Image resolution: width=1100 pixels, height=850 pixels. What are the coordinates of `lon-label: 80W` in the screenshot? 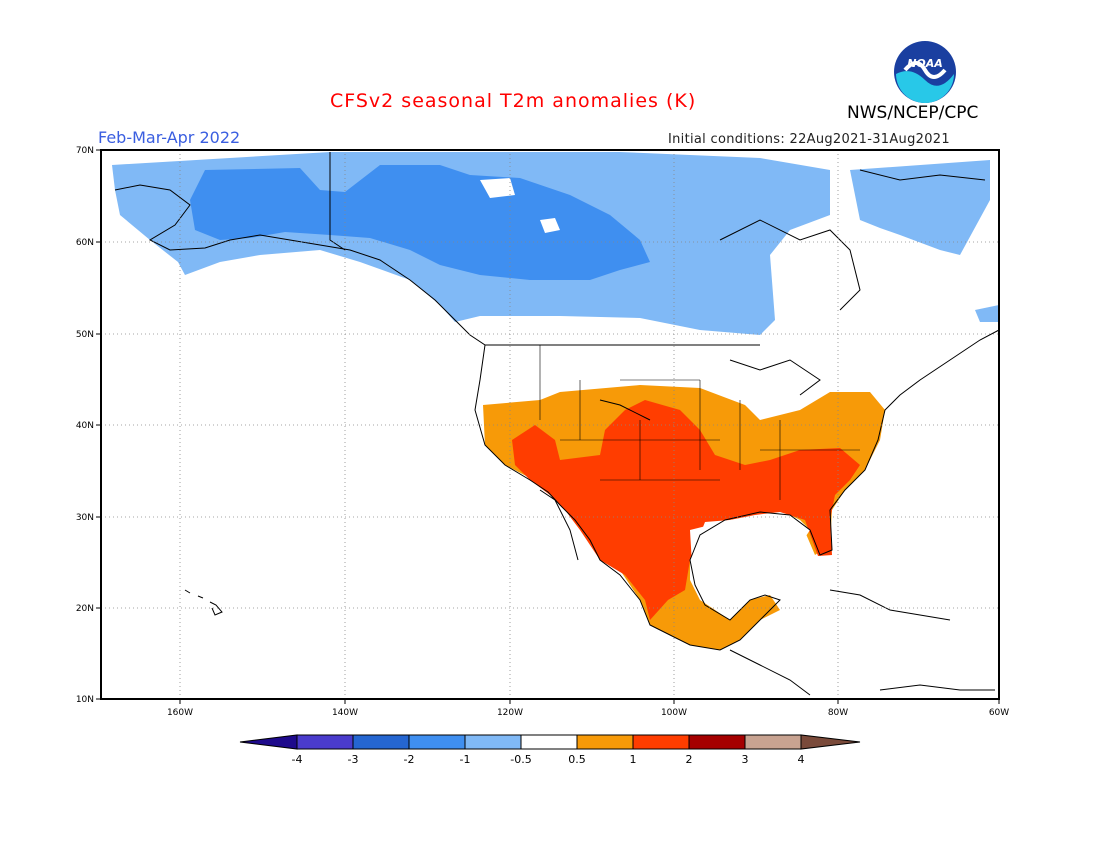 It's located at (838, 713).